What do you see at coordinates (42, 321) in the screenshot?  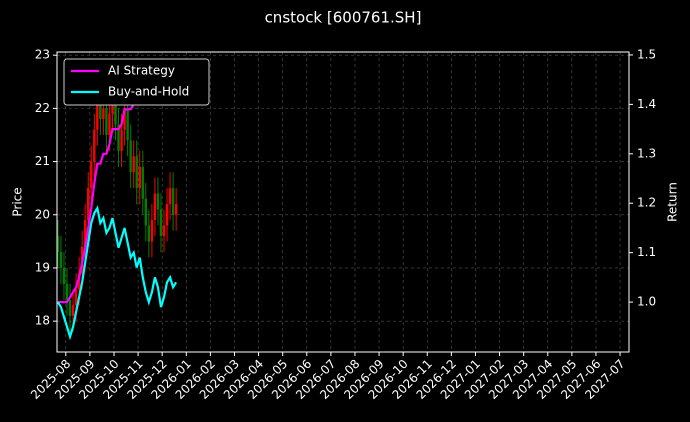 I see `y-tick-label: 18` at bounding box center [42, 321].